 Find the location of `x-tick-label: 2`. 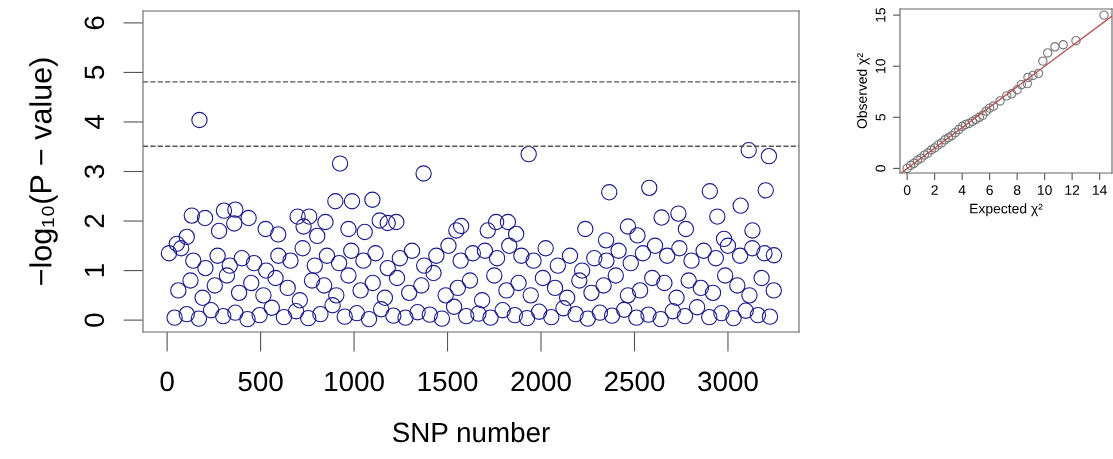

x-tick-label: 2 is located at coordinates (934, 190).